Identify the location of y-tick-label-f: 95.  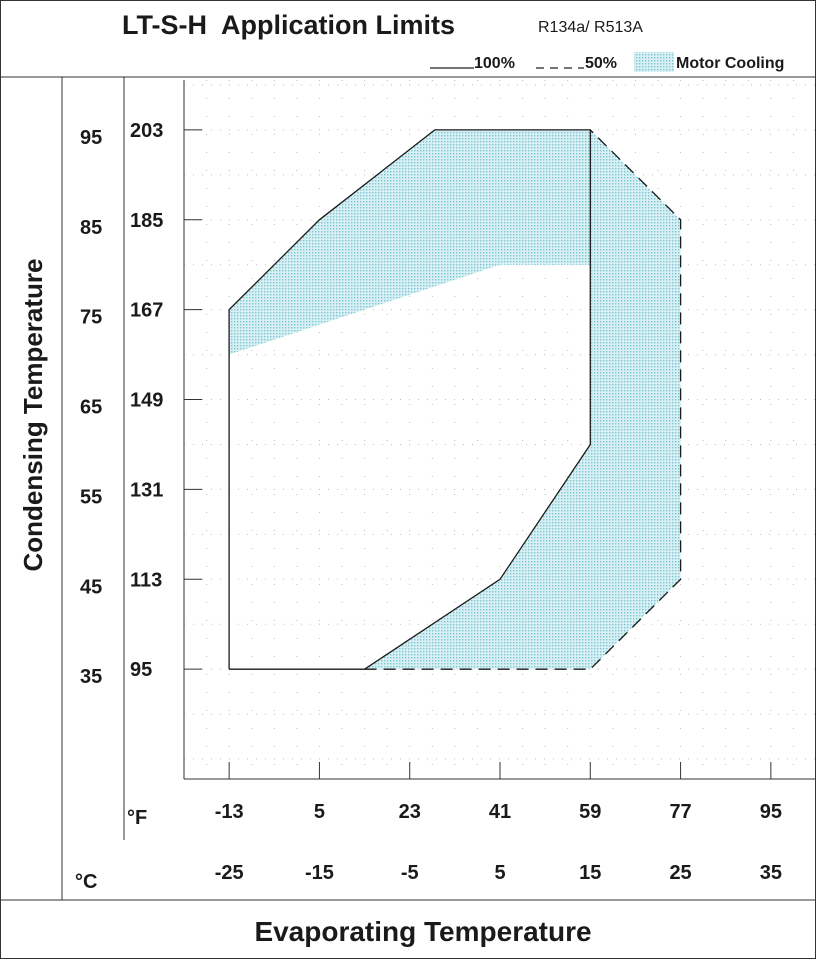
(141, 670).